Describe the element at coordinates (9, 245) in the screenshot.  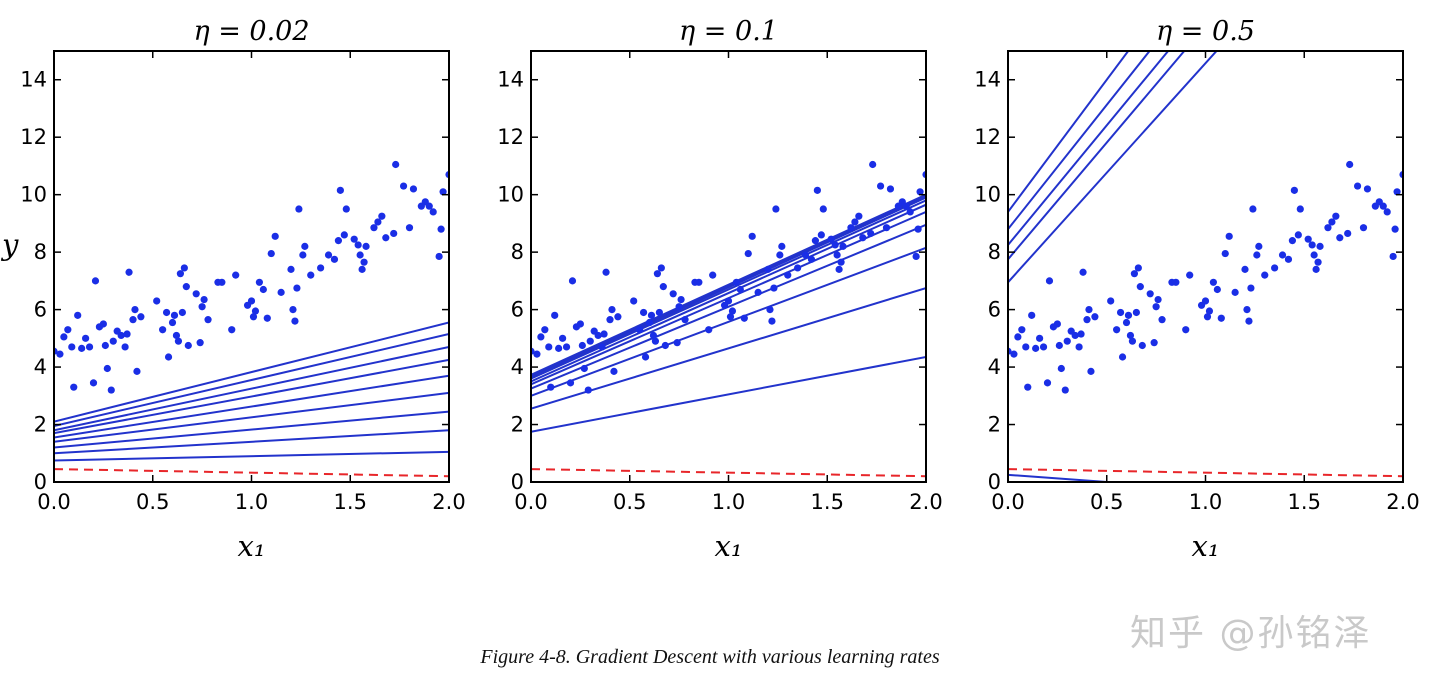
I see `y-axis-label: y` at that location.